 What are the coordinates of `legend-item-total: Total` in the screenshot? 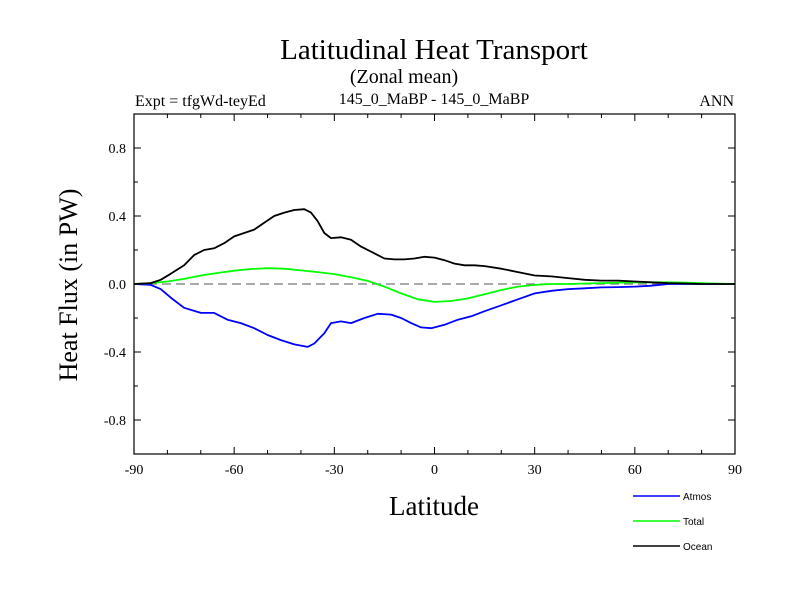 It's located at (668, 522).